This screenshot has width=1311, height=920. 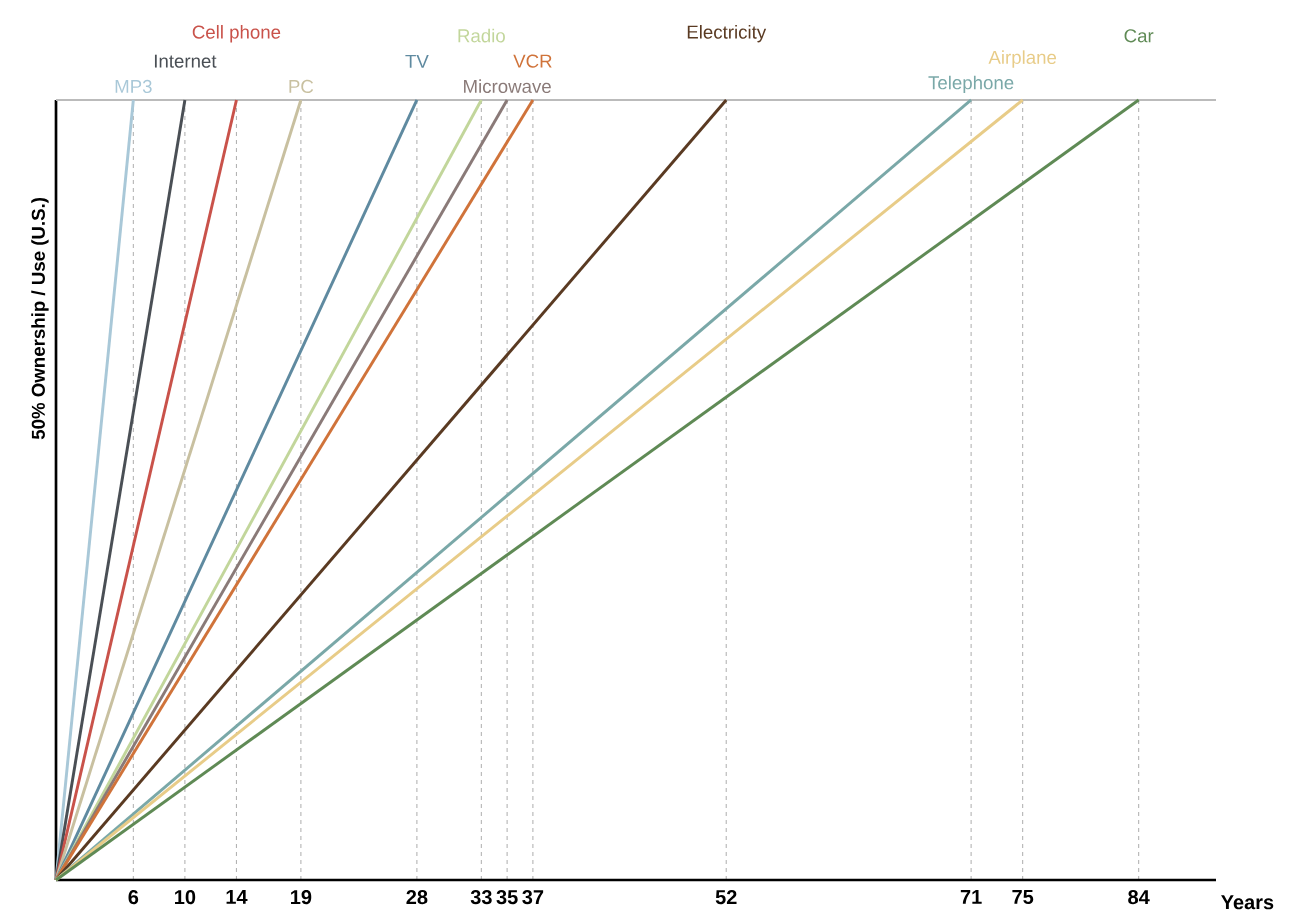 I want to click on text: Internet, so click(x=185, y=61).